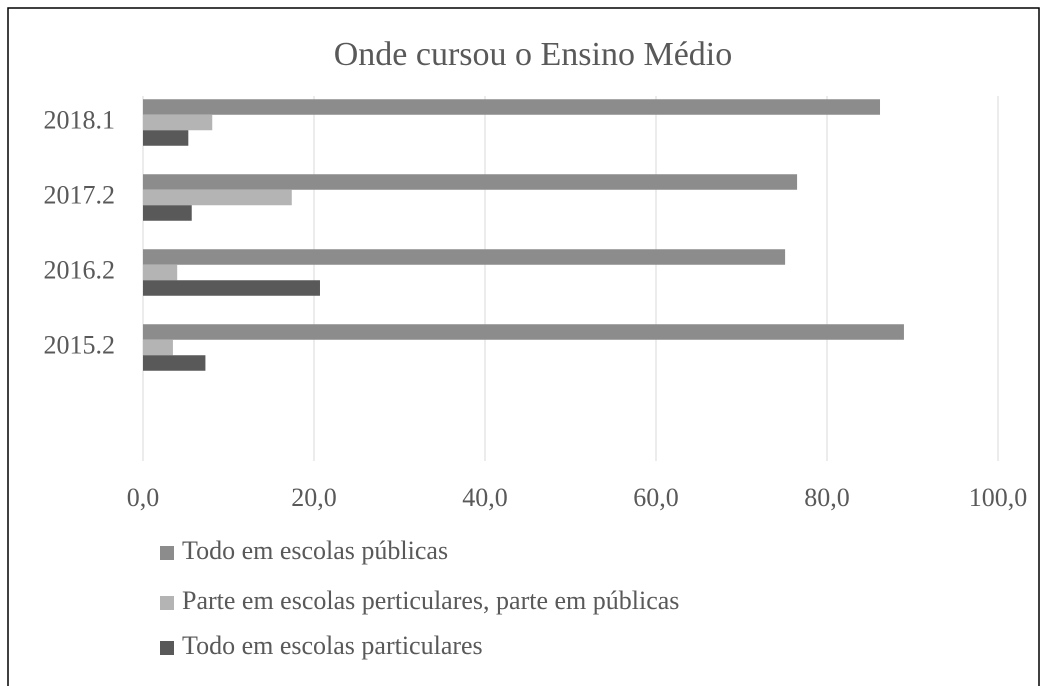 The height and width of the screenshot is (686, 1044). I want to click on x-tick-label: 80,0, so click(827, 497).